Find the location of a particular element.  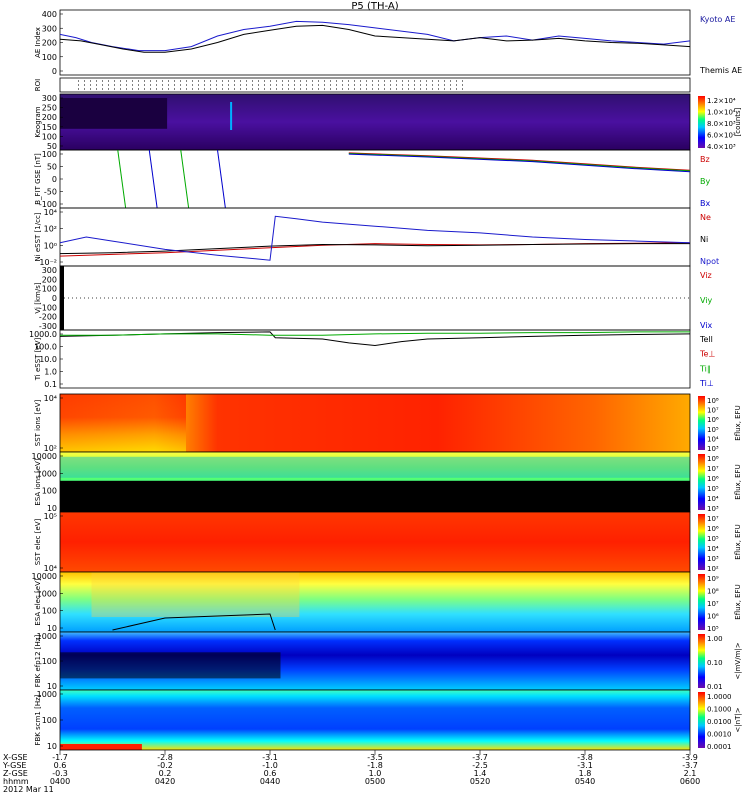

sst_elec-colorbar-tick: 10³ is located at coordinates (713, 559).